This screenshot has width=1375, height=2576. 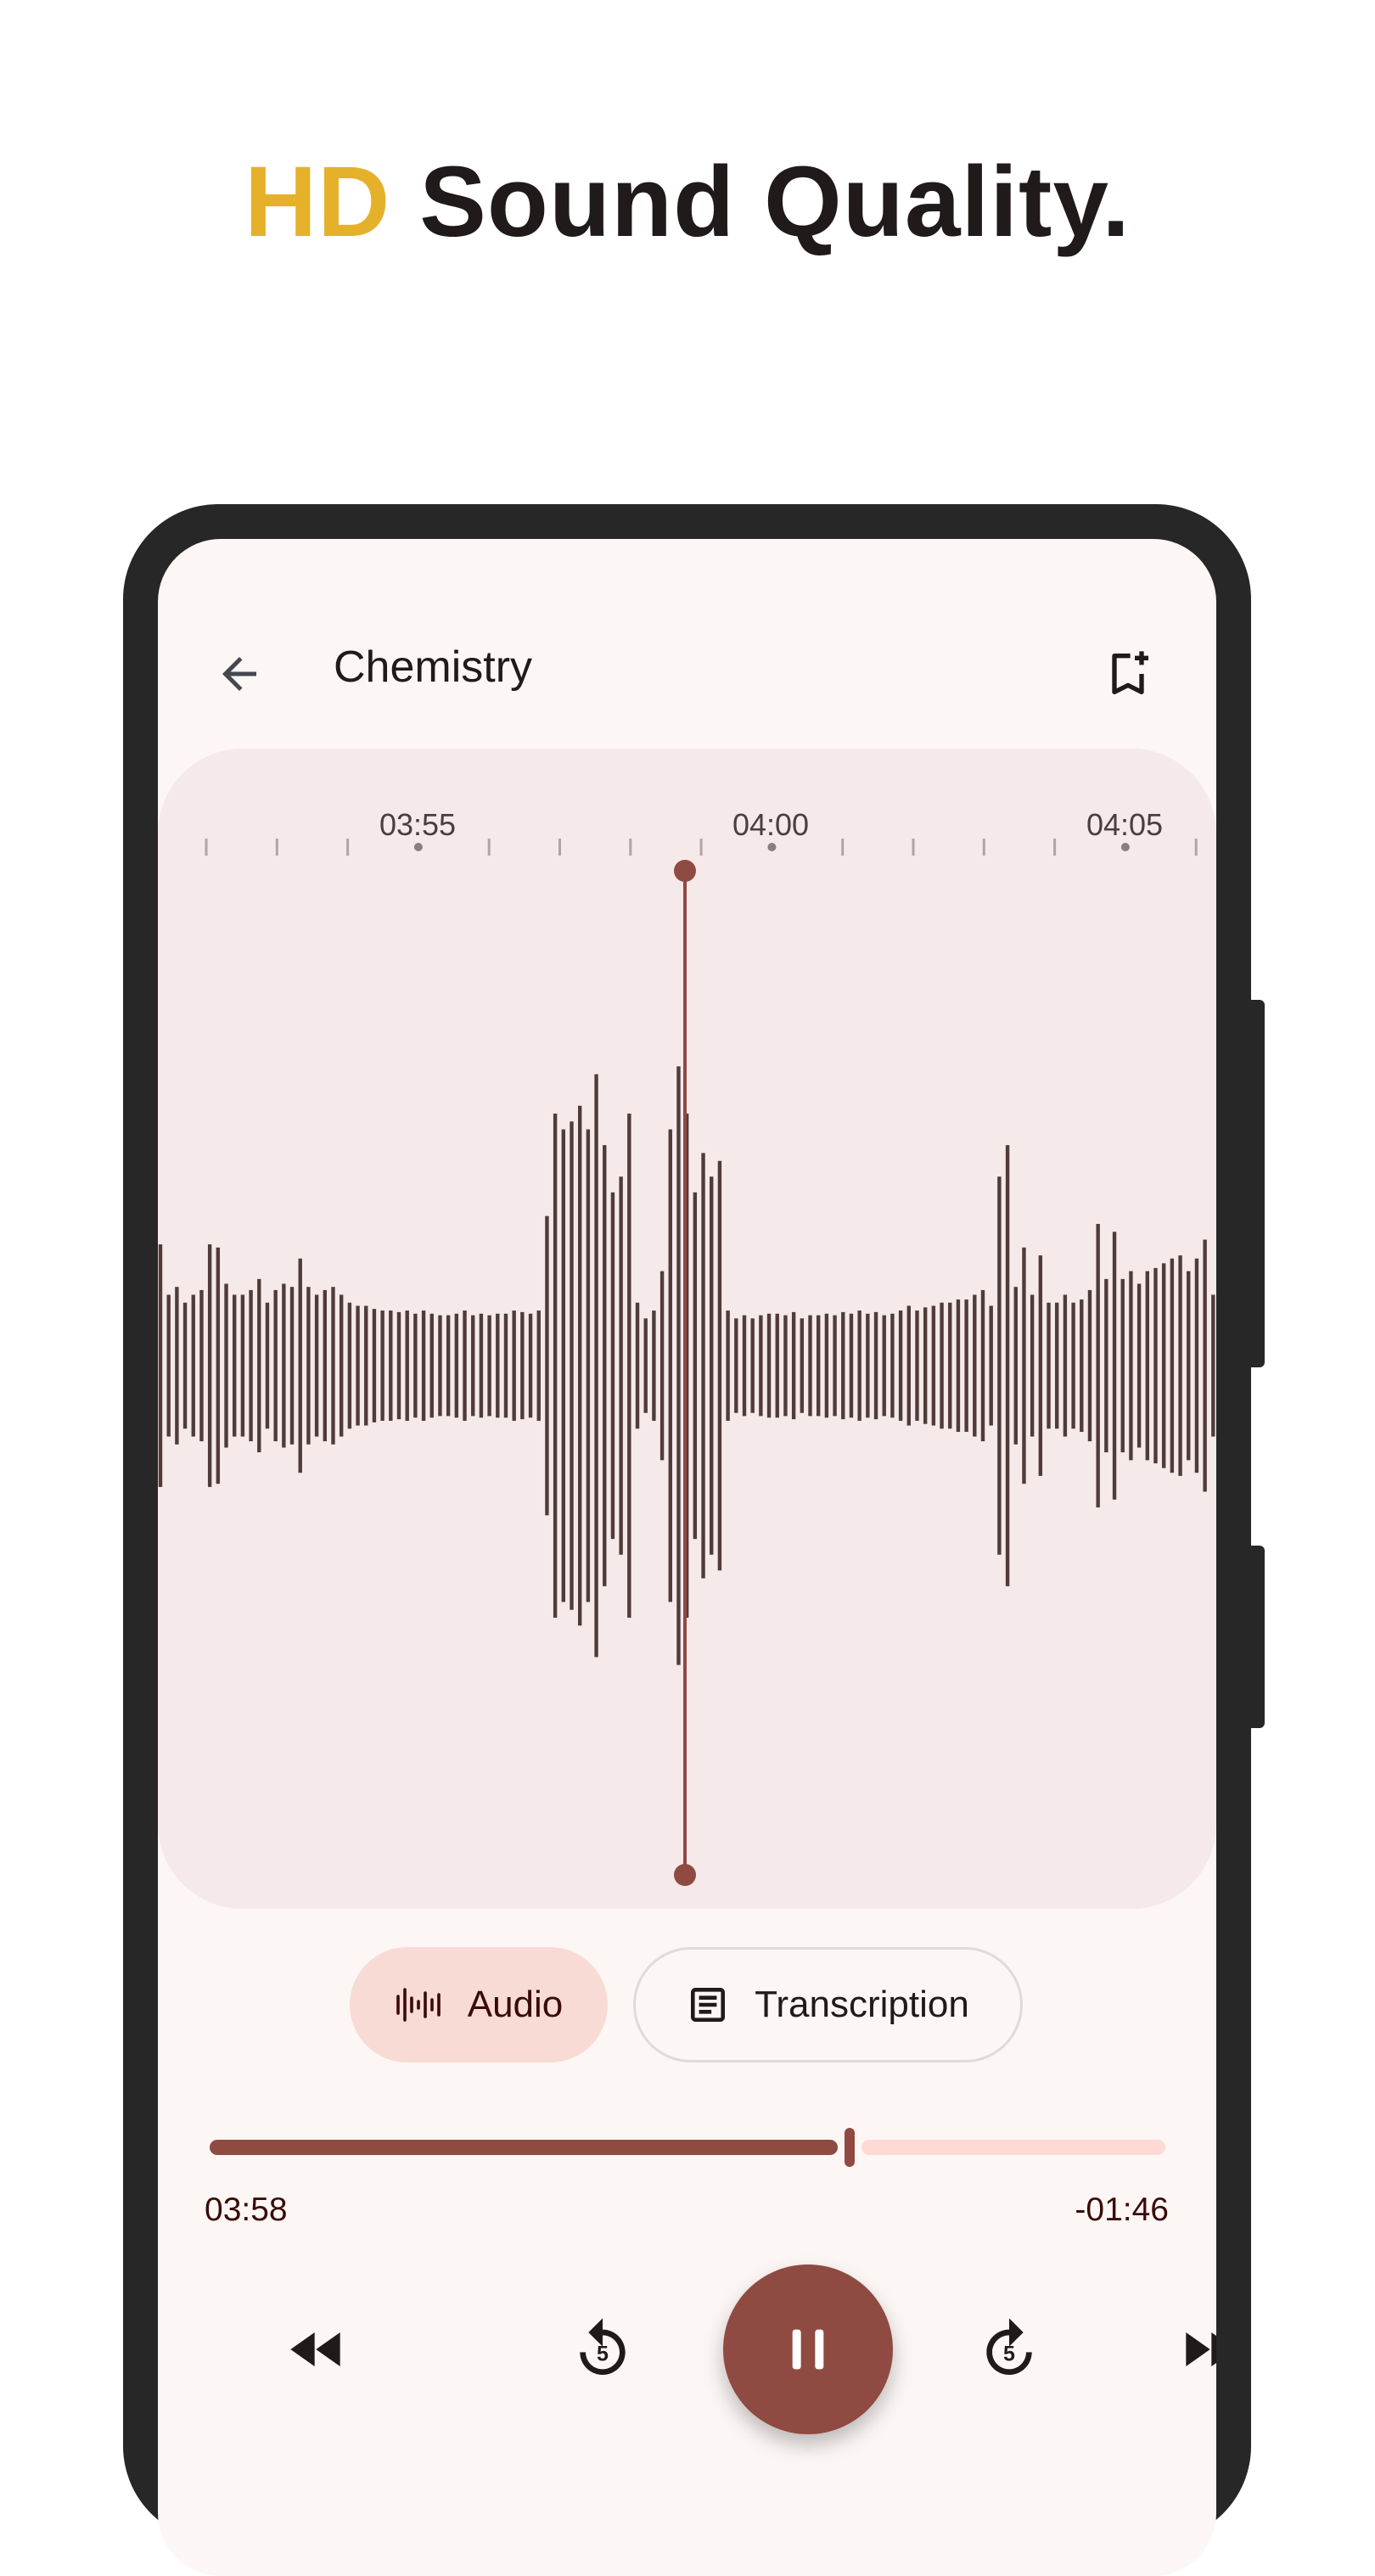 What do you see at coordinates (515, 2004) in the screenshot?
I see `tab-audio-label: Audio` at bounding box center [515, 2004].